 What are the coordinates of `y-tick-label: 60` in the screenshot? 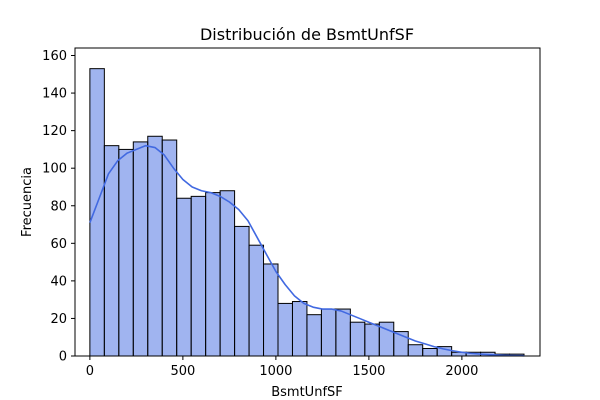 It's located at (58, 244).